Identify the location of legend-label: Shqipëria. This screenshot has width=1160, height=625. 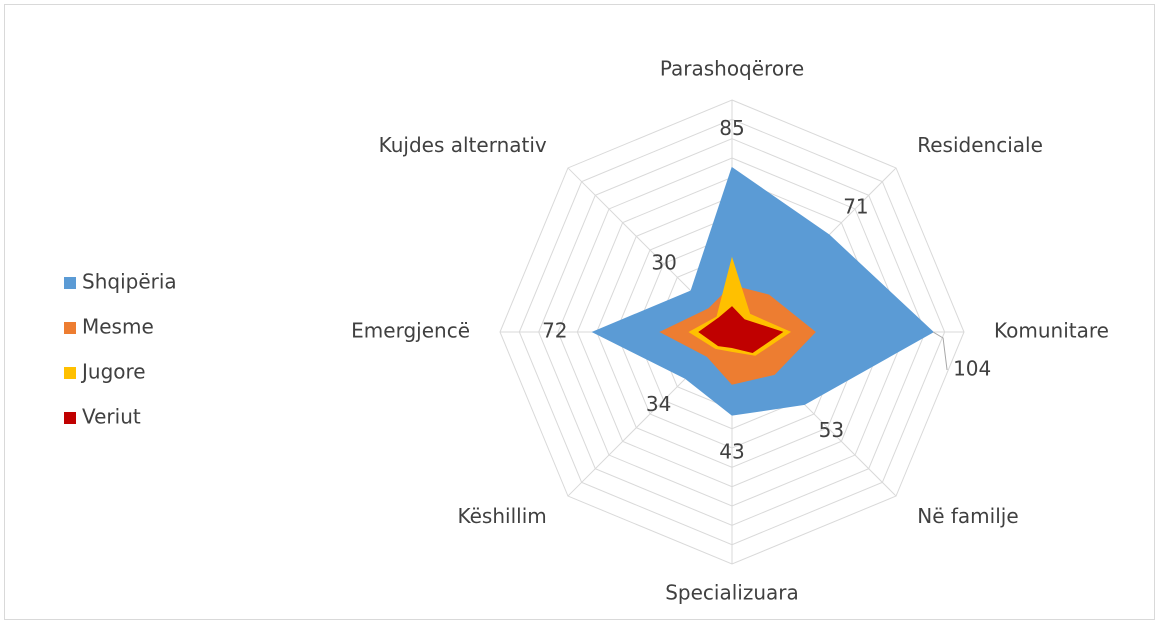
(129, 282).